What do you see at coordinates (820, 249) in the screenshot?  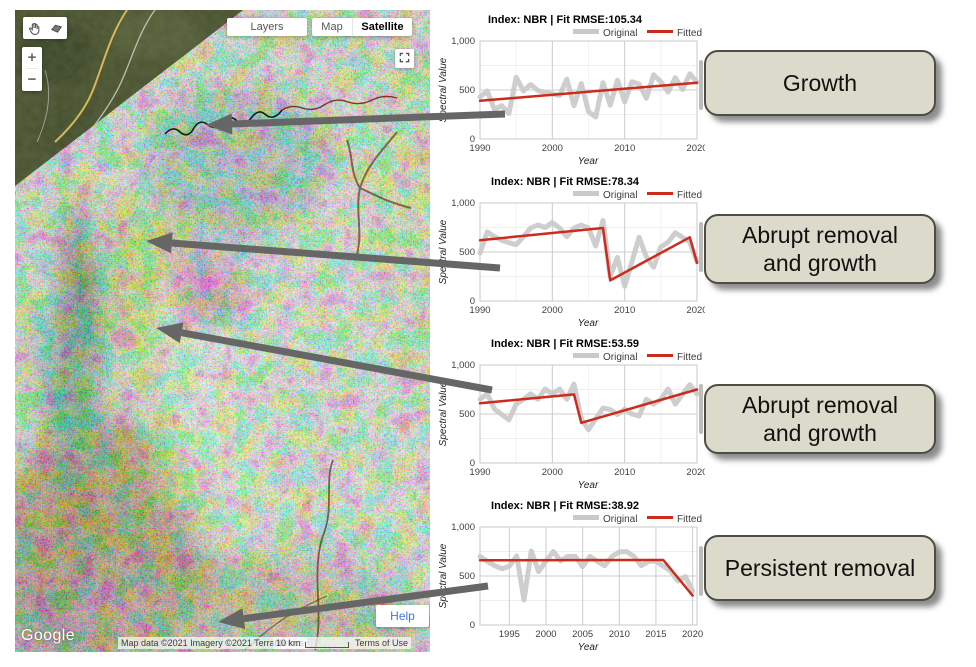 I see `class-label-2: Abrupt removal and growth` at bounding box center [820, 249].